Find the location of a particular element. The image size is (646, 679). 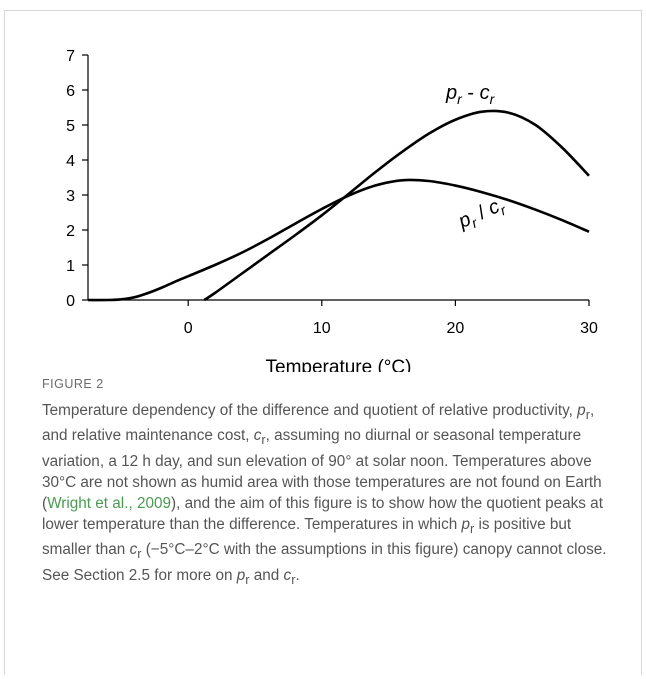

y-tick-label: 2 is located at coordinates (70, 231).